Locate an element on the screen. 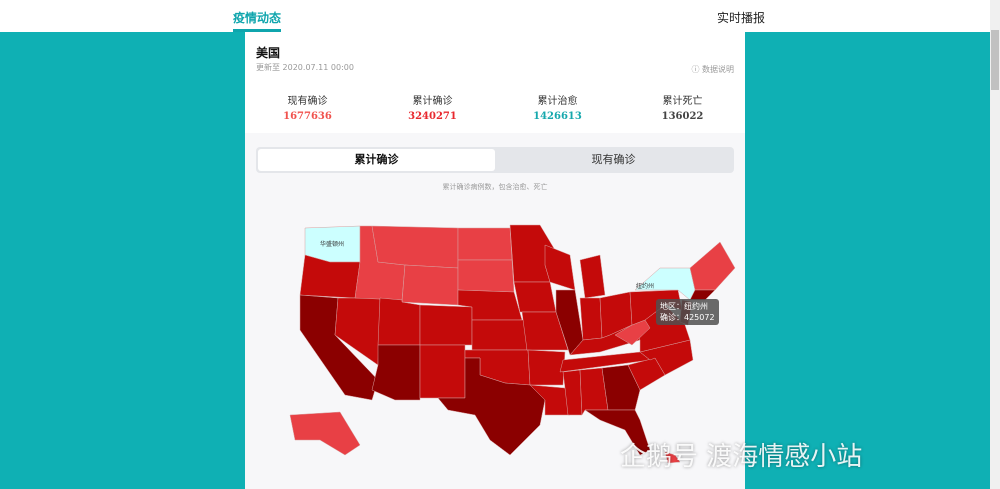  state-nd is located at coordinates (485, 244).